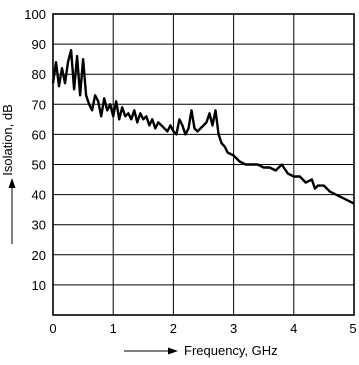 This screenshot has height=365, width=359. I want to click on x-tick-label: 4, so click(293, 328).